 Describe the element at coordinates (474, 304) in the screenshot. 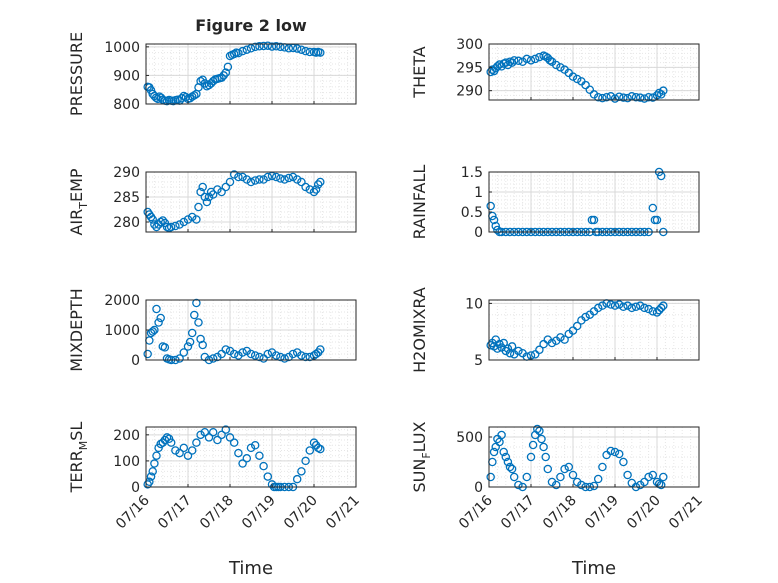

I see `y-tick-label: 10` at that location.